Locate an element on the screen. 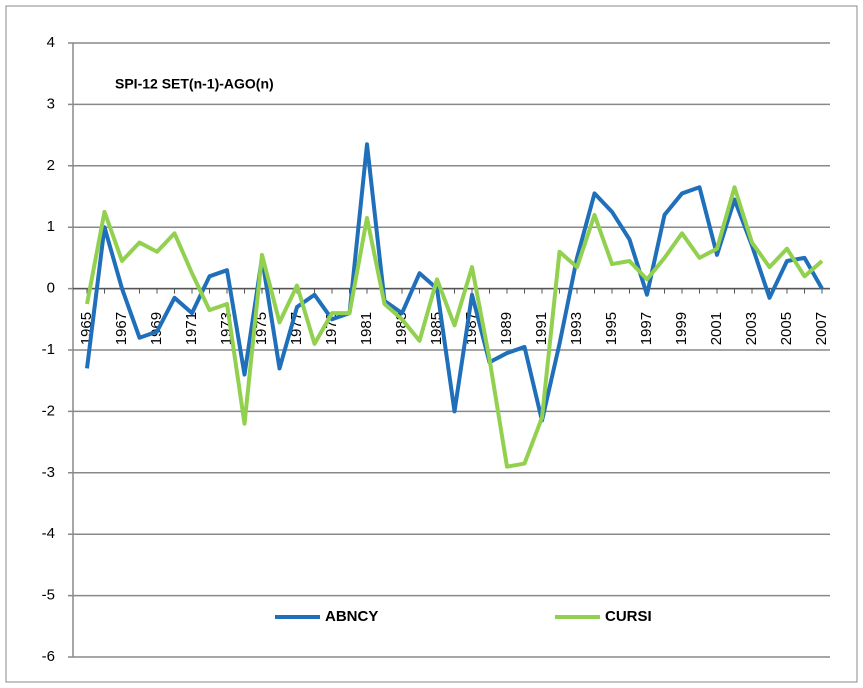 This screenshot has width=863, height=688. x-tick-label: 1983 is located at coordinates (401, 328).